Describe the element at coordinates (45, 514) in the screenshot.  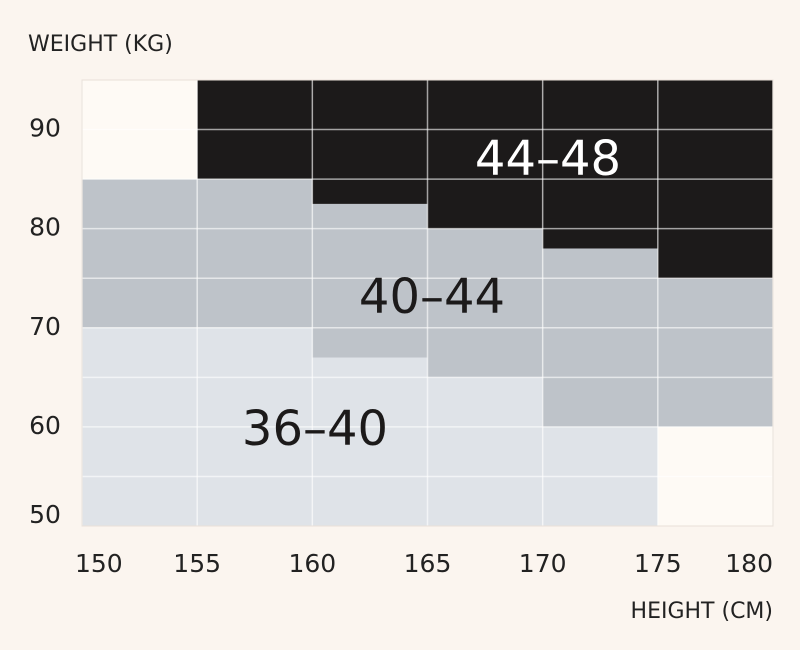
I see `y-tick-label: 50` at that location.